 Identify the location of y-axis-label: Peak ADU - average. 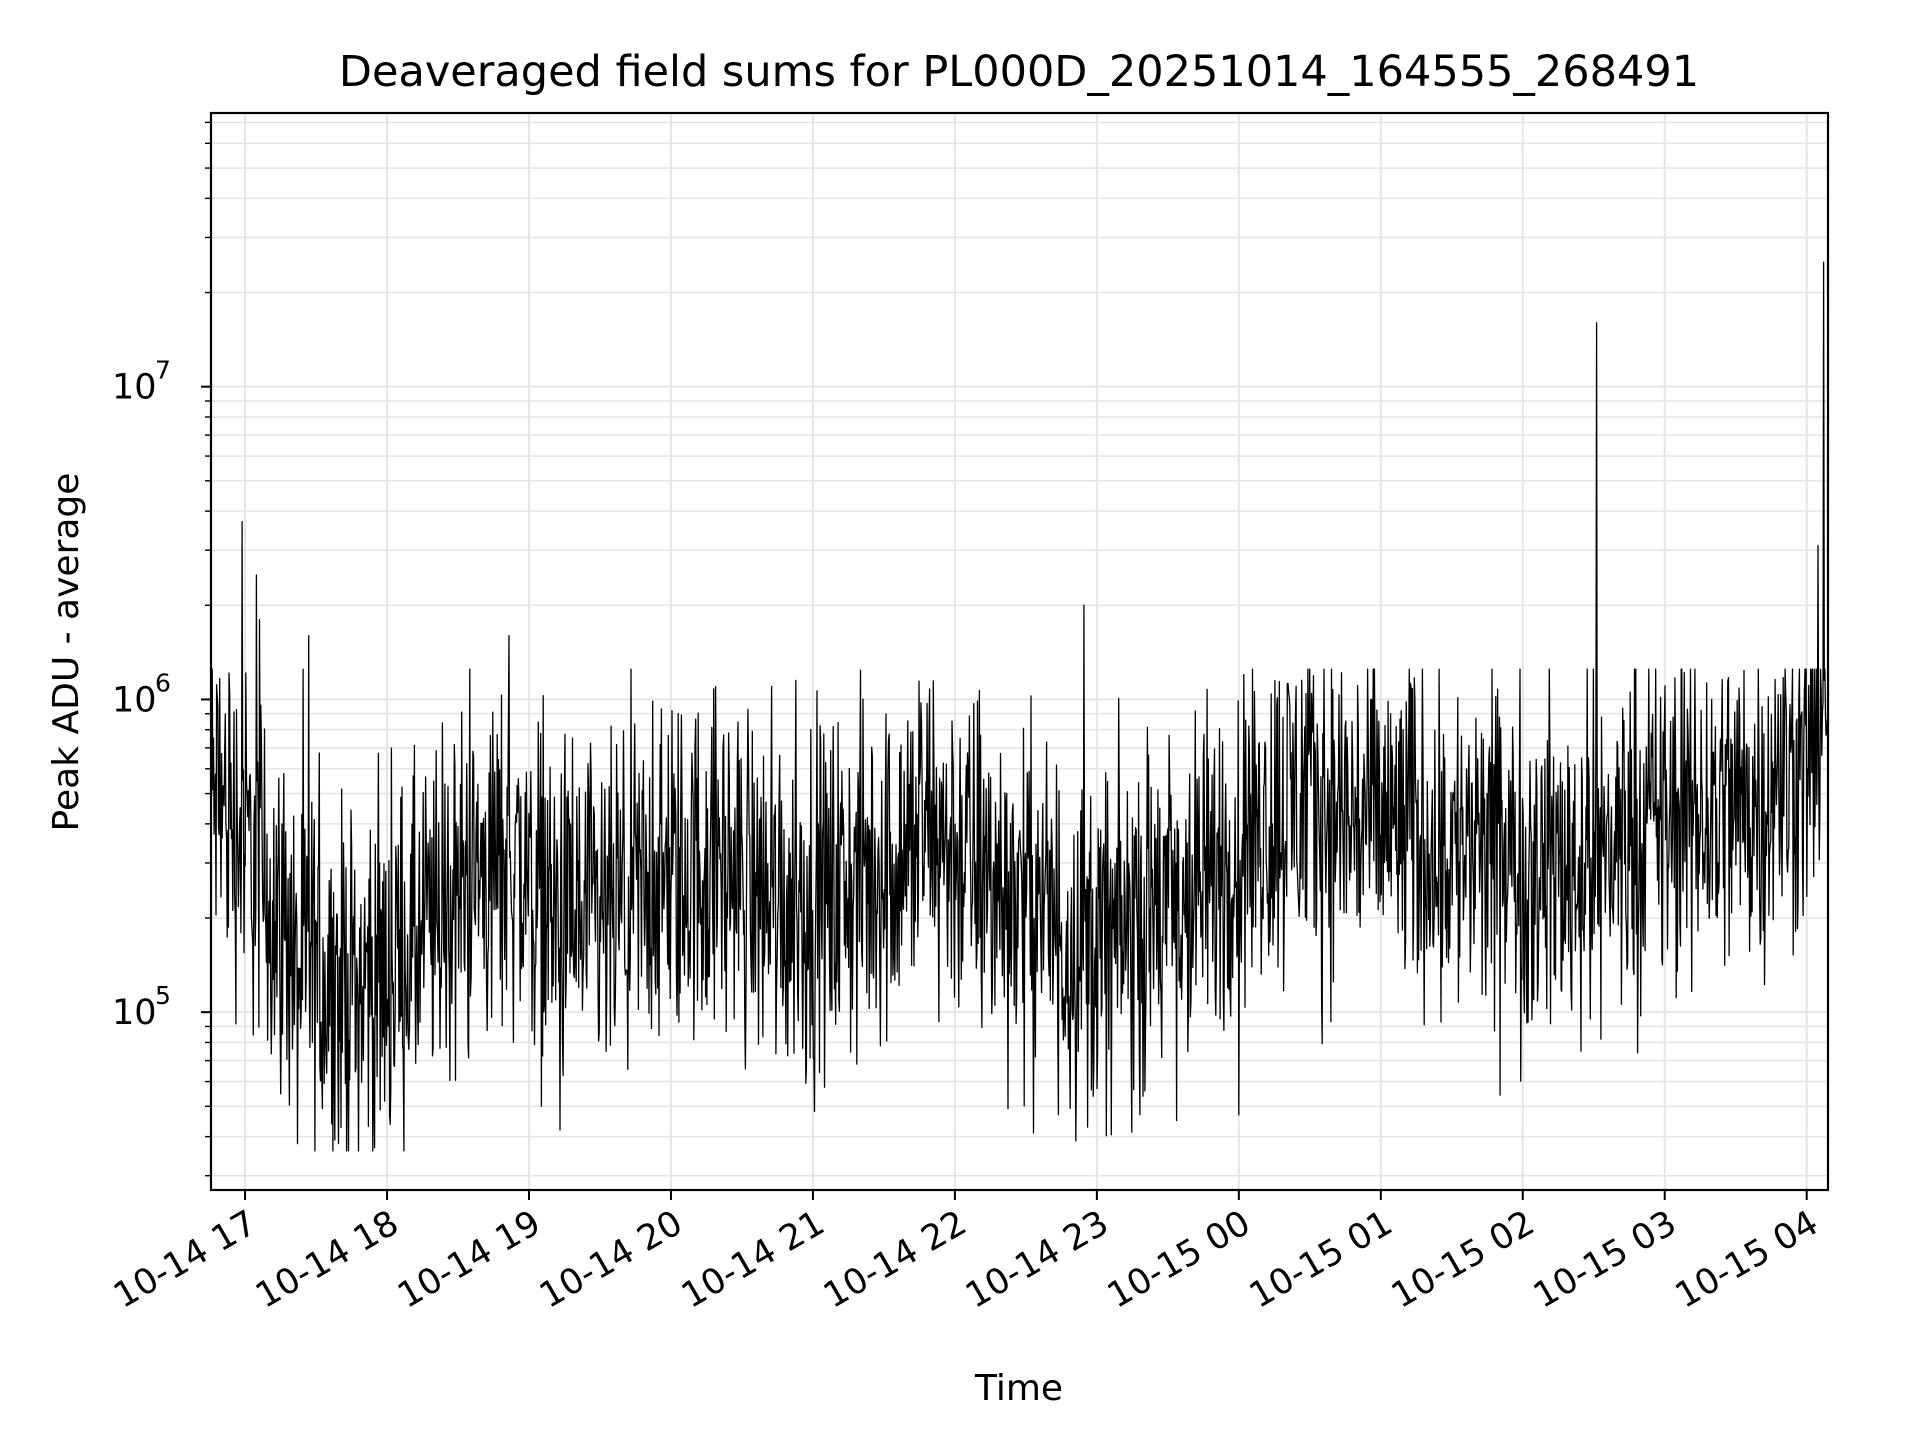
(66, 652).